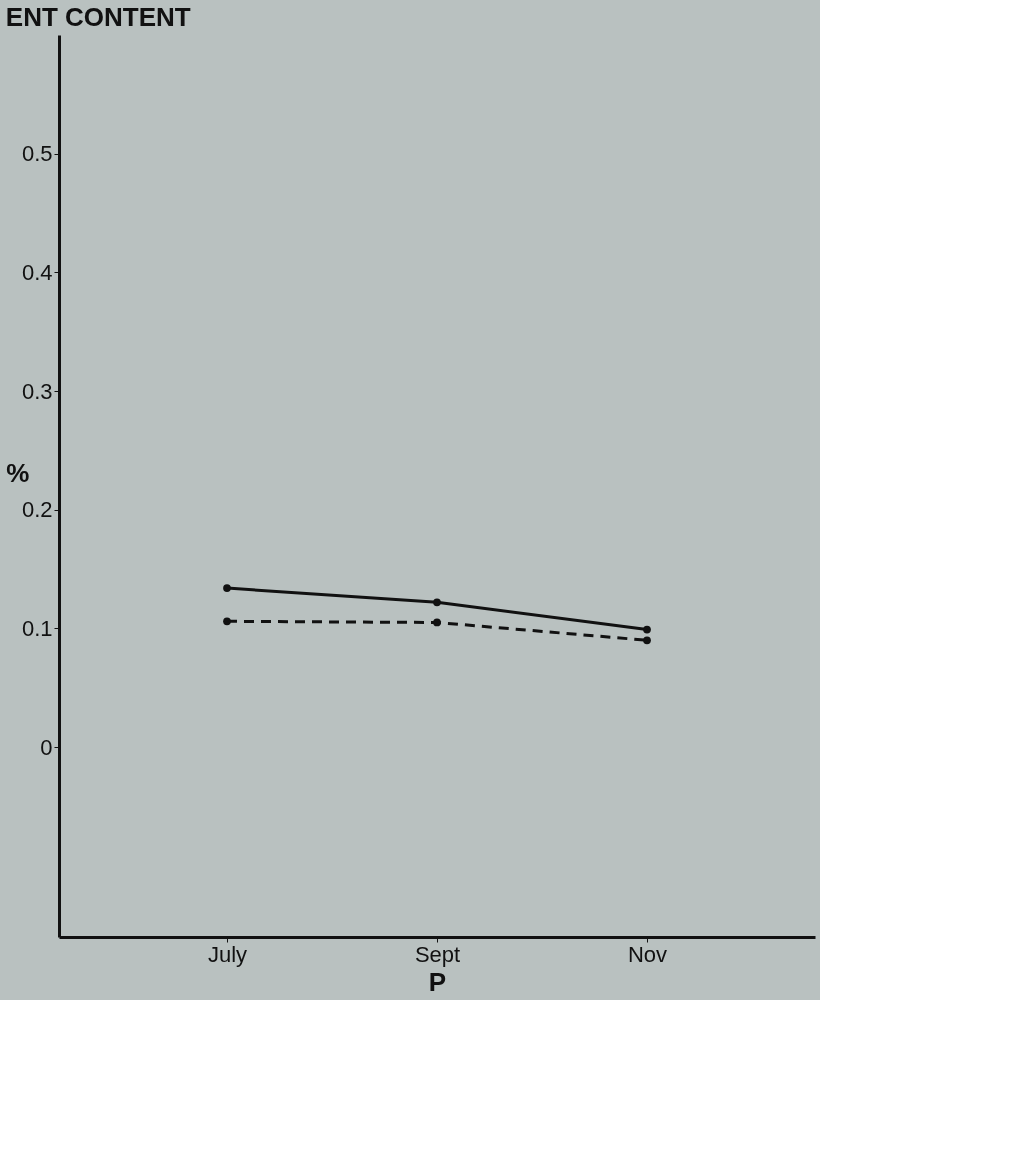  I want to click on y-tick-label: 0.2, so click(37, 510).